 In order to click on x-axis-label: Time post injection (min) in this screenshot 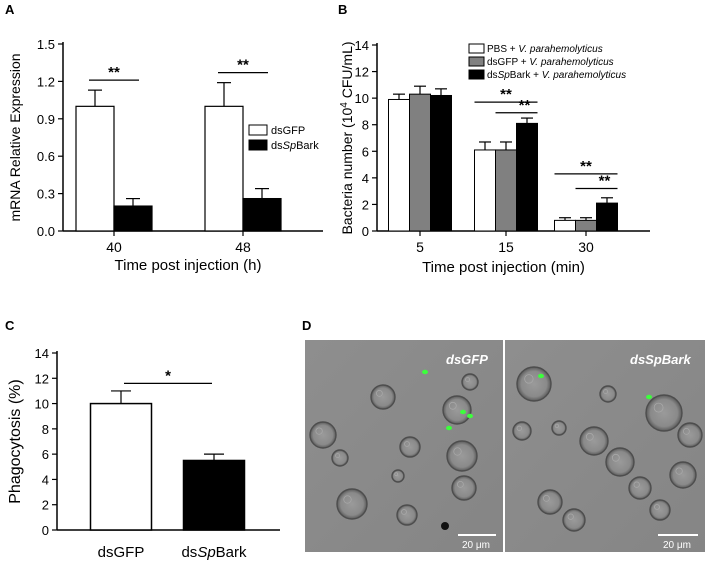, I will do `click(503, 267)`.